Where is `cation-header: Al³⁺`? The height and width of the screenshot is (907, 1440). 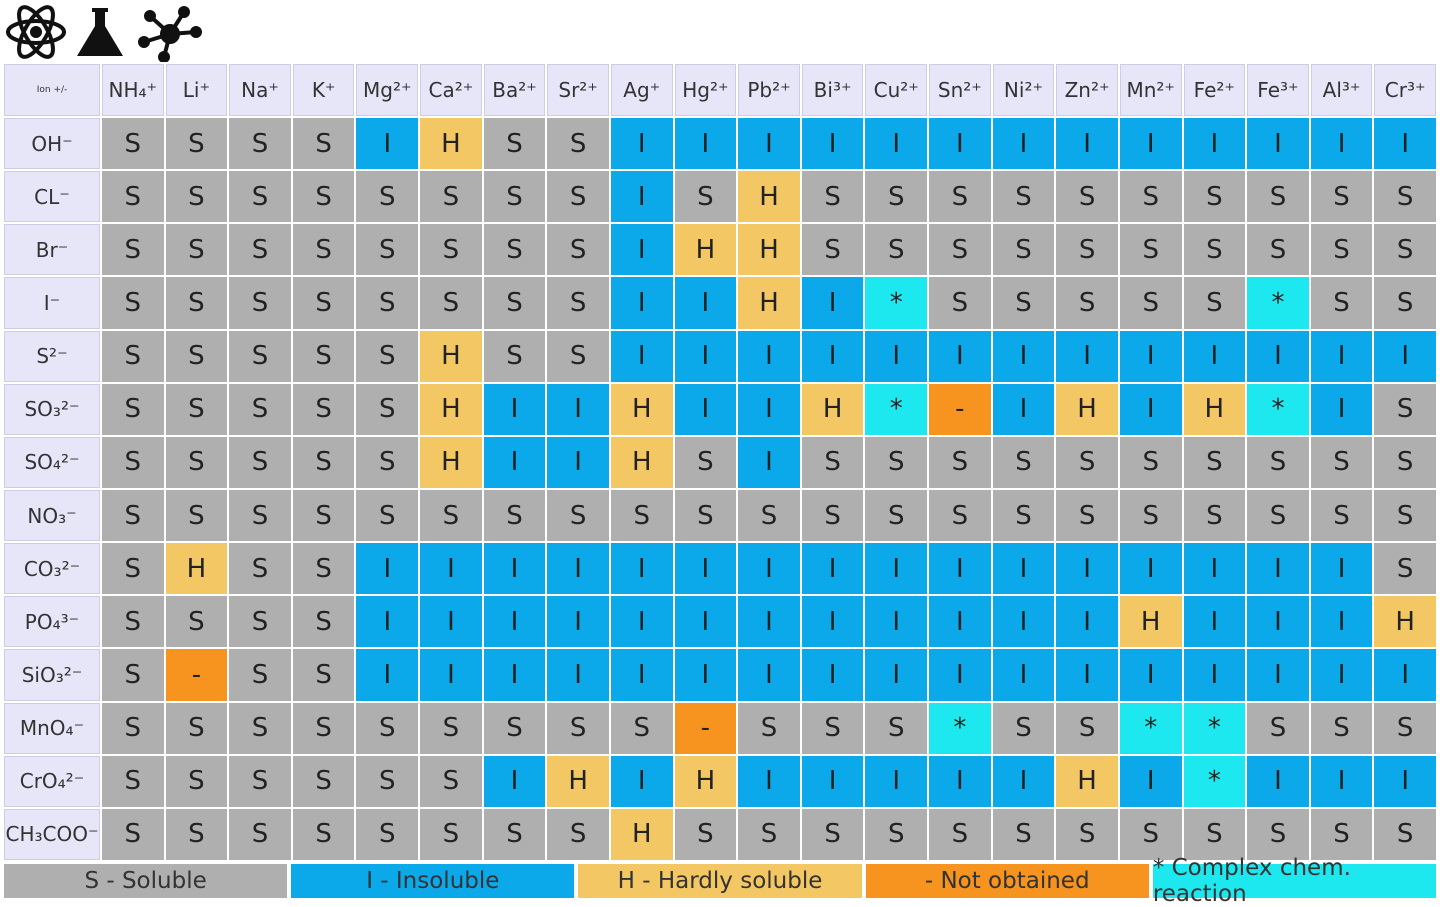 cation-header: Al³⁺ is located at coordinates (1341, 90).